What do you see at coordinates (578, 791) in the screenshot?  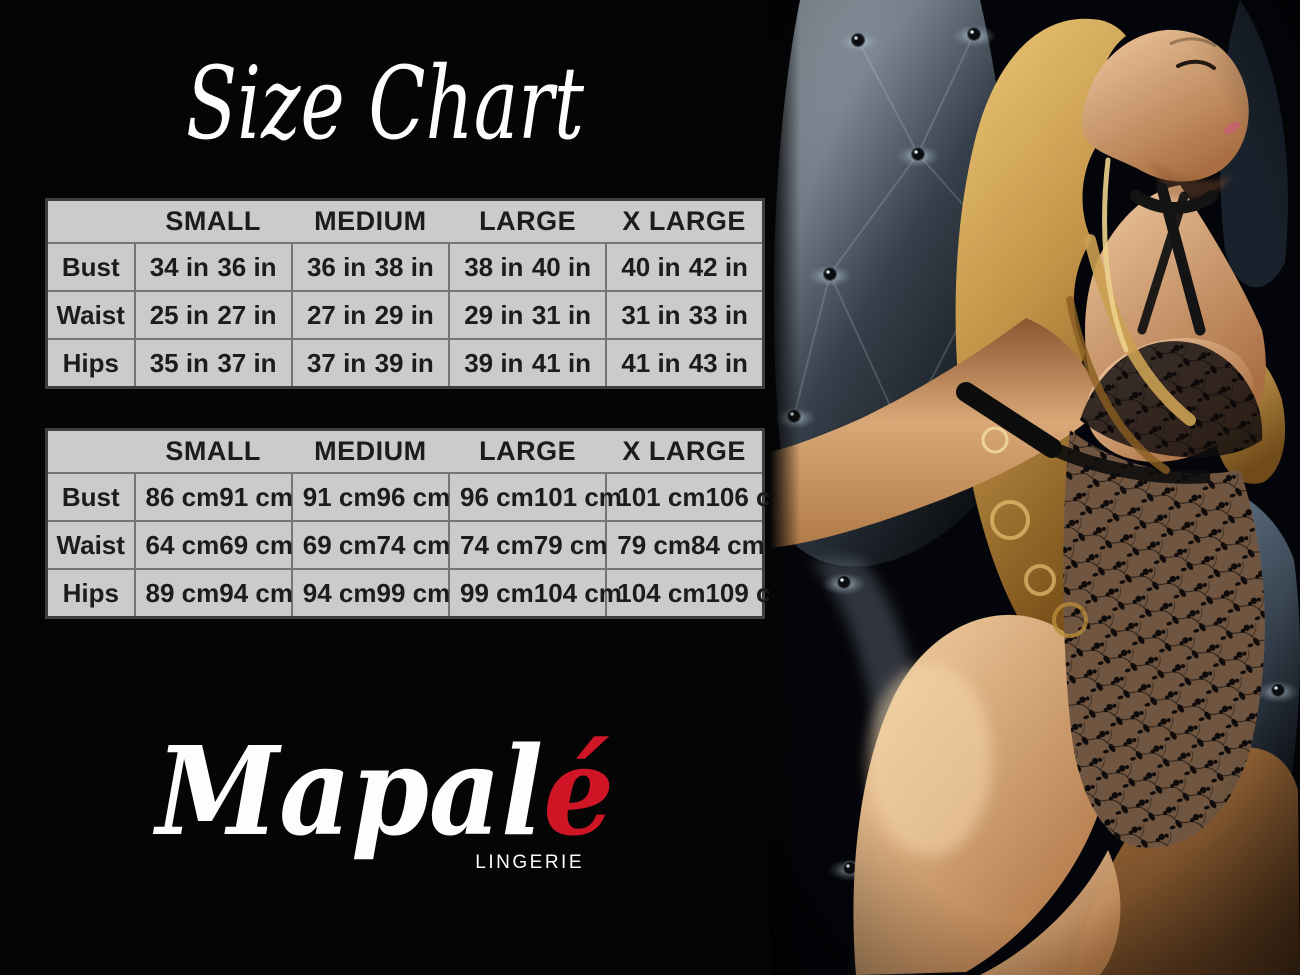 I see `brand-accent-letter: é` at bounding box center [578, 791].